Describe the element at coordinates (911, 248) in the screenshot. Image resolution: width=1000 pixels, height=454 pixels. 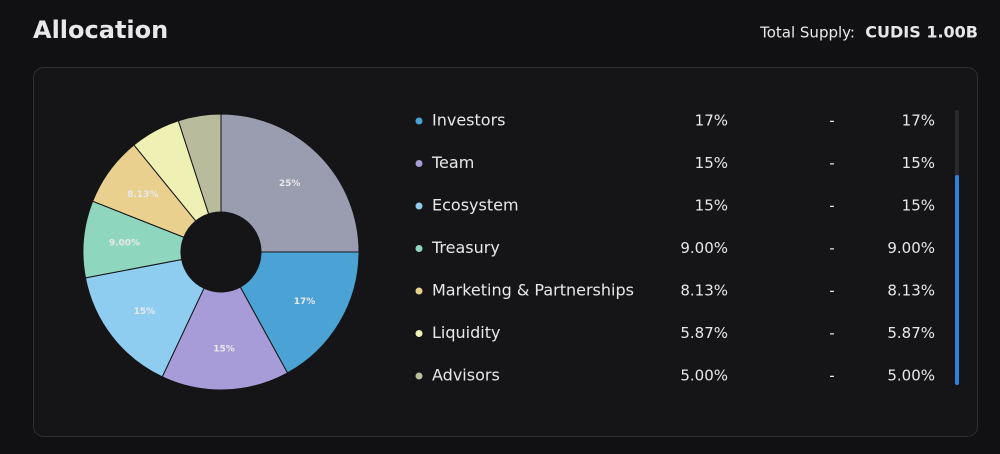
I see `legend-percent-max: 9.00%` at that location.